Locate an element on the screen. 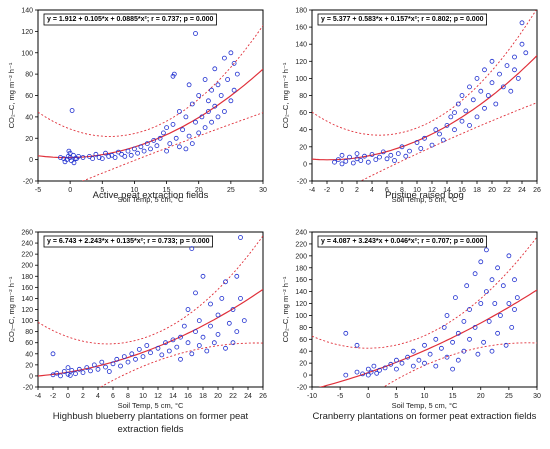 The image size is (550, 449). y-tick-label: -20 is located at coordinates (28, 182).